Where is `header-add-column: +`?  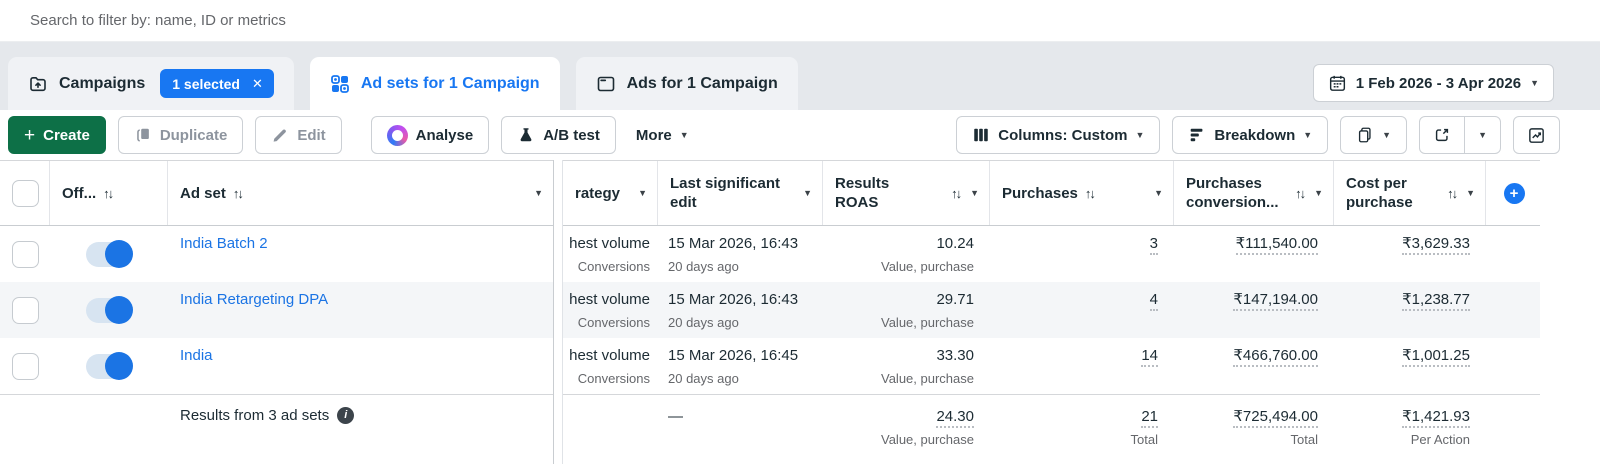 header-add-column: + is located at coordinates (1513, 193).